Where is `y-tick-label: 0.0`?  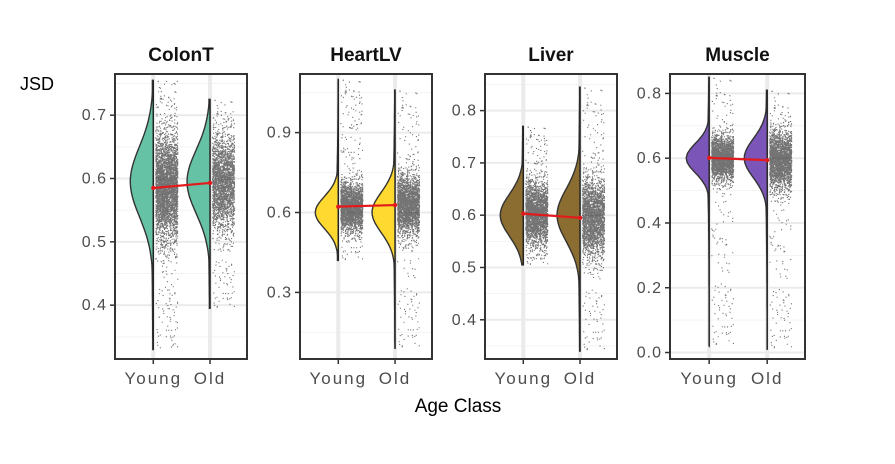
y-tick-label: 0.0 is located at coordinates (649, 353).